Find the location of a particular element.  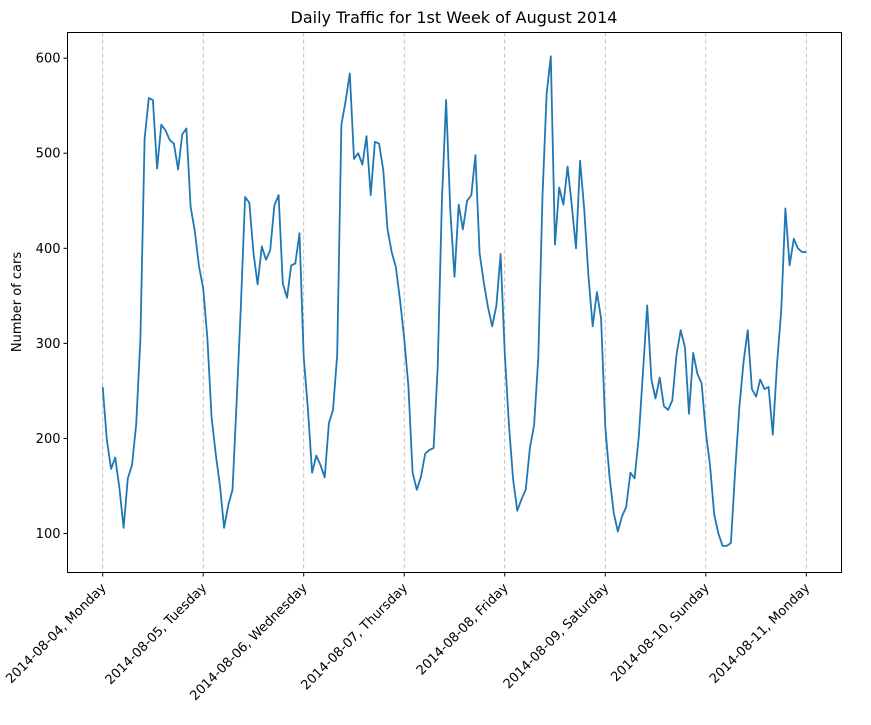

x-tick-label: 2014-08-06, Wednesday is located at coordinates (248, 642).